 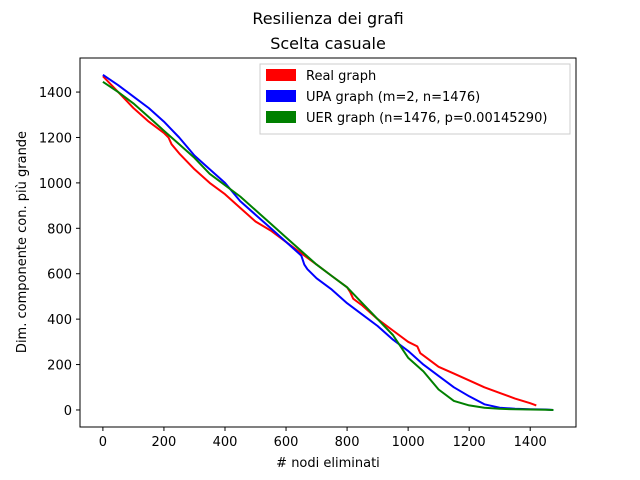 I want to click on y-axis-label: Dim. componente con. più grande, so click(x=22, y=242).